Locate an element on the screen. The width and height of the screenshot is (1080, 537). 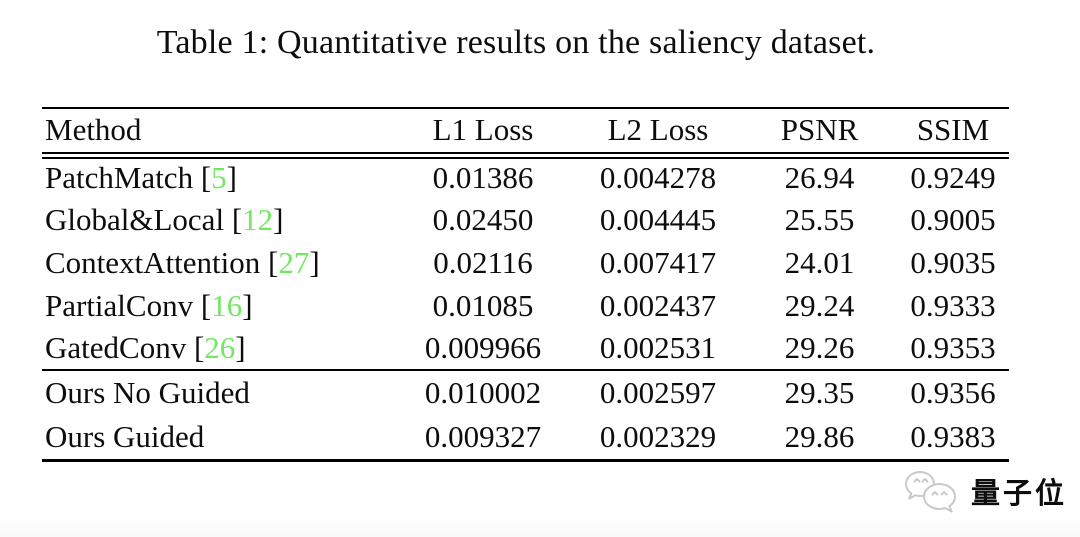
l1-loss-cell: 0.02450 is located at coordinates (483, 219).